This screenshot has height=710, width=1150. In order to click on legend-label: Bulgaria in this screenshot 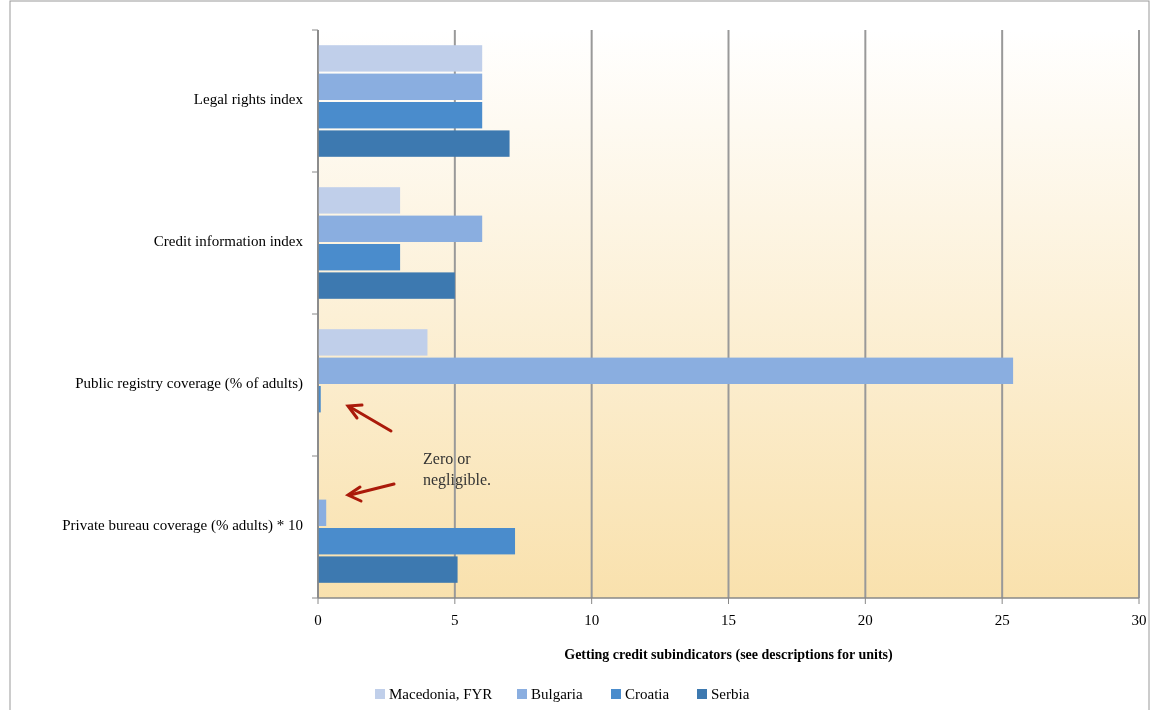, I will do `click(557, 694)`.